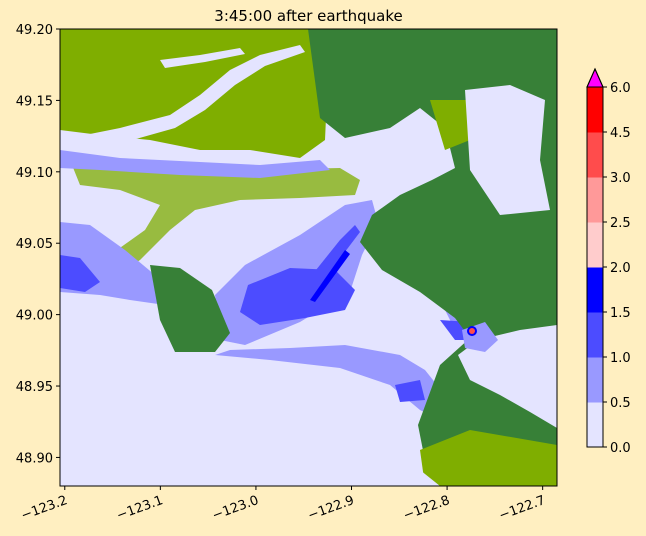  I want to click on x-tick-label: −123.0, so click(235, 508).